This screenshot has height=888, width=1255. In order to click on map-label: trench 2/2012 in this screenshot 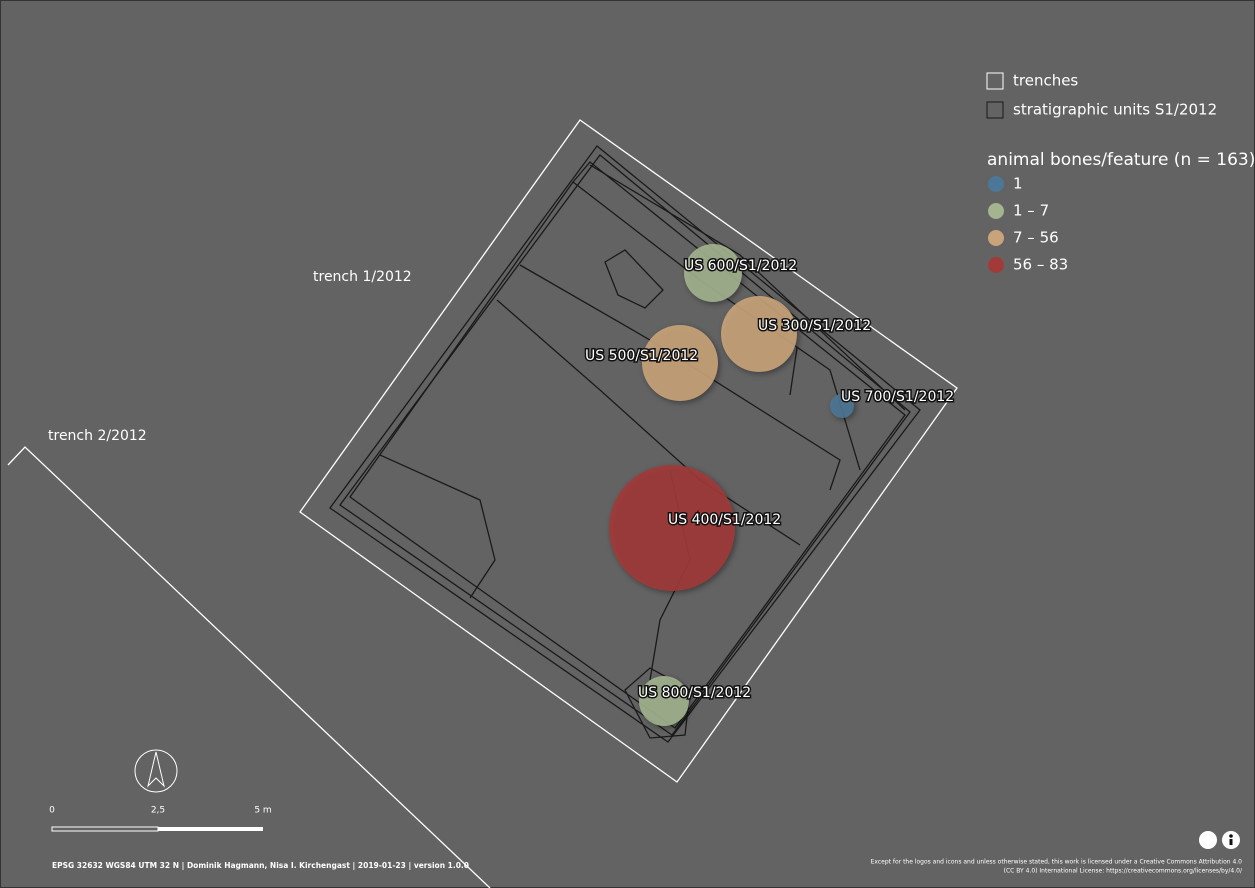, I will do `click(97, 436)`.